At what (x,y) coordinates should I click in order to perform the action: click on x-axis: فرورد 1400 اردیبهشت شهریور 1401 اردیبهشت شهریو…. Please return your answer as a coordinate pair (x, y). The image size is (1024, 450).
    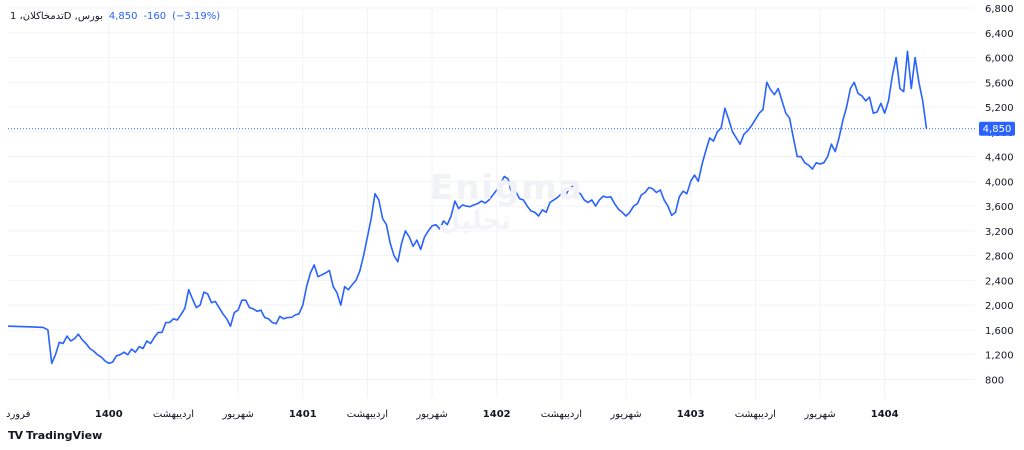
    Looking at the image, I should click on (452, 414).